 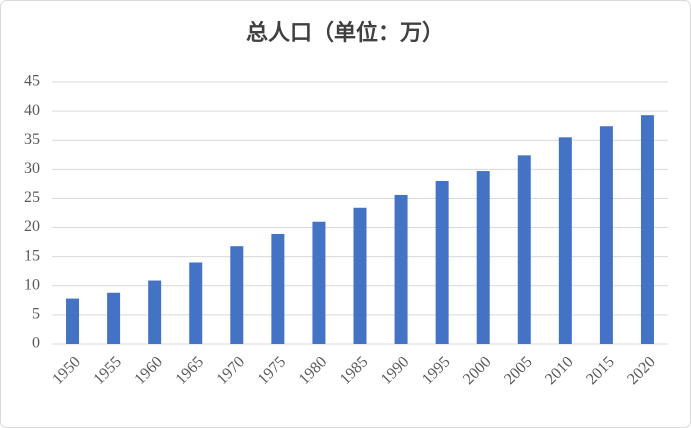 What do you see at coordinates (36, 343) in the screenshot?
I see `y-tick-label: 0` at bounding box center [36, 343].